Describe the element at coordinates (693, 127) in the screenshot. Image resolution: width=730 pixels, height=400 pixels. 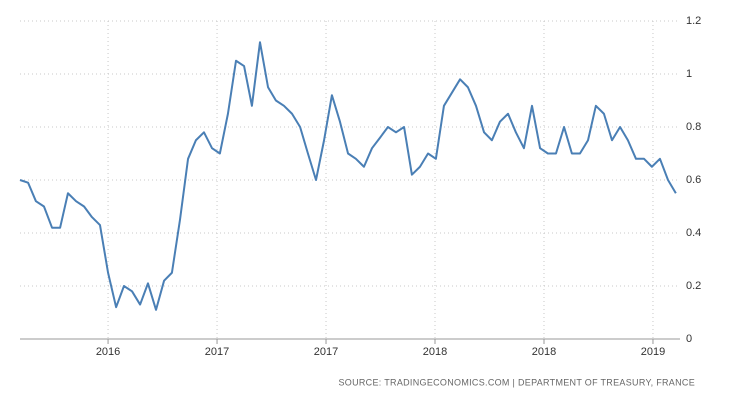
I see `y-tick-label: 0.8` at that location.